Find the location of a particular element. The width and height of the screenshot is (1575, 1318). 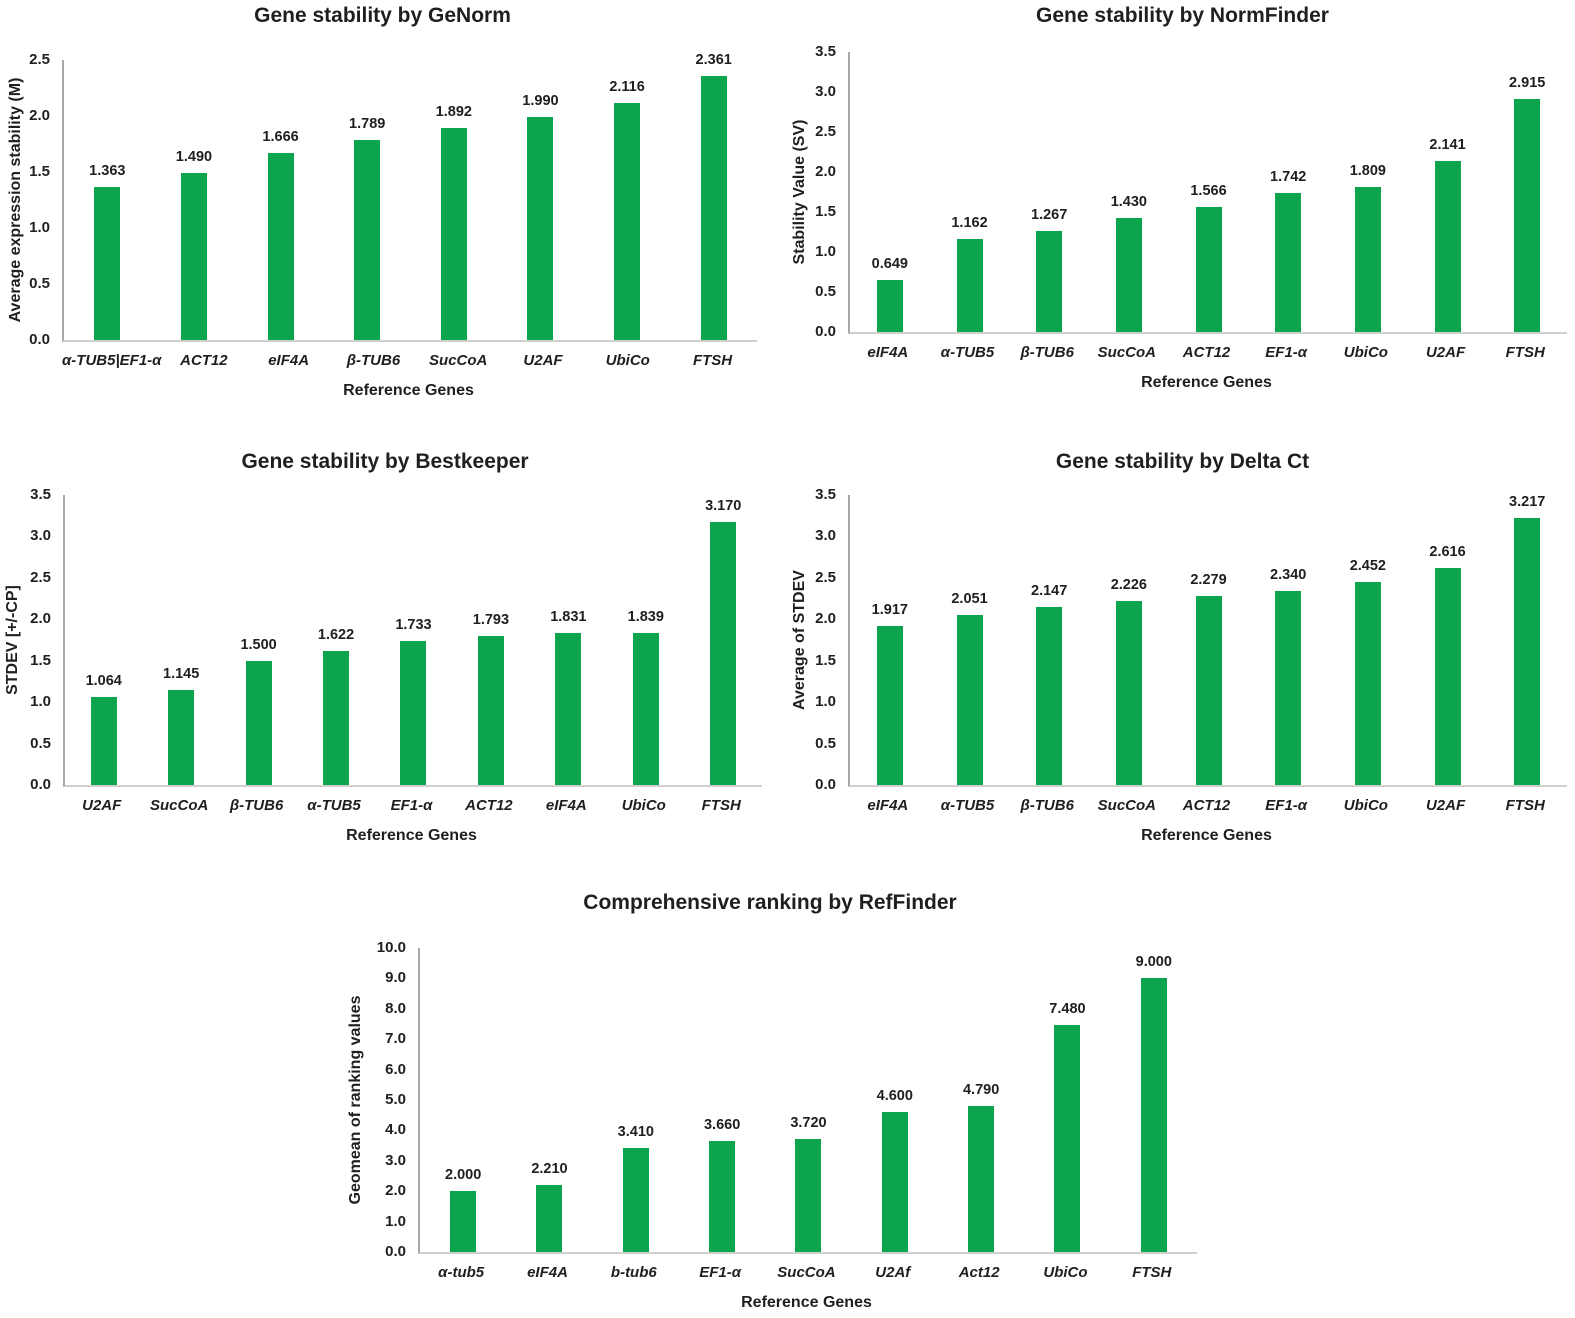

bar-value-label: 1.064 is located at coordinates (103, 680).